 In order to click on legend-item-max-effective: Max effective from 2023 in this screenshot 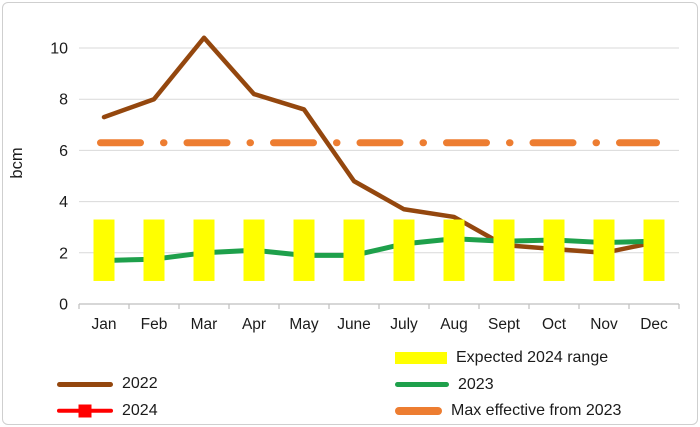, I will do `click(508, 411)`.